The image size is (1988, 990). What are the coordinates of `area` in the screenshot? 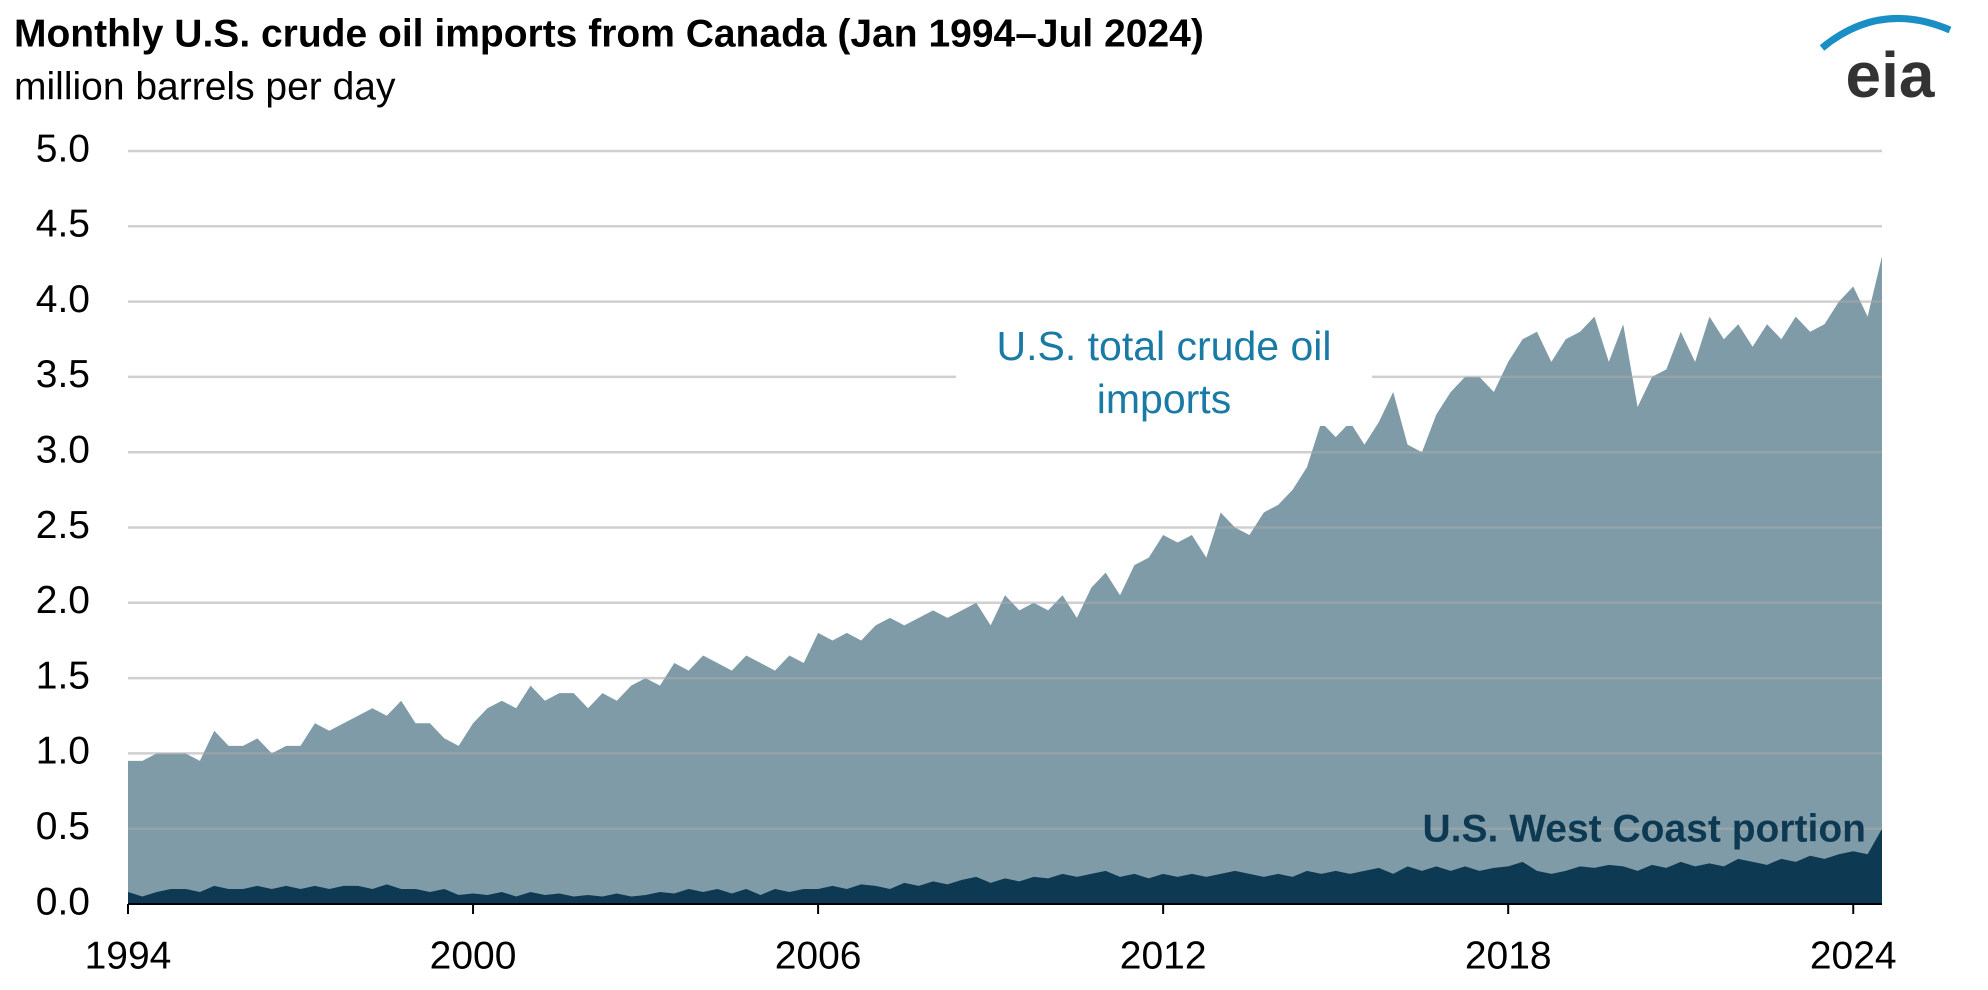 It's located at (1005, 866).